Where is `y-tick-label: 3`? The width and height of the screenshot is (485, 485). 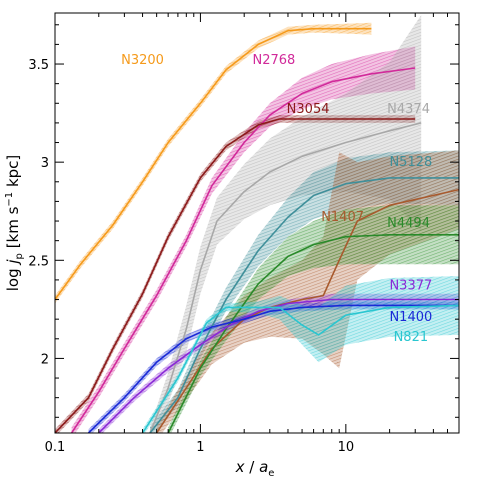 y-tick-label: 3 is located at coordinates (45, 163).